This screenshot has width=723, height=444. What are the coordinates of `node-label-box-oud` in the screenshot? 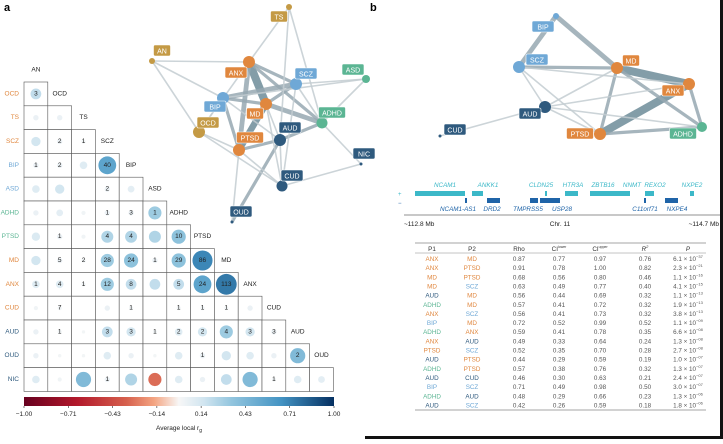 It's located at (241, 211).